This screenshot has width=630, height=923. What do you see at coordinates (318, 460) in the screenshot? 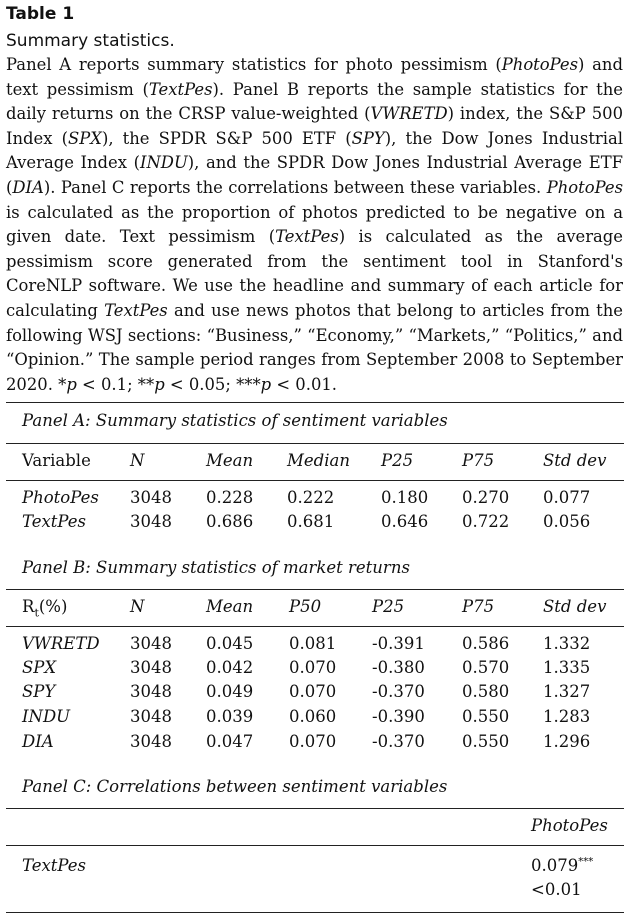
I see `panel-a-header-median: Median` at bounding box center [318, 460].